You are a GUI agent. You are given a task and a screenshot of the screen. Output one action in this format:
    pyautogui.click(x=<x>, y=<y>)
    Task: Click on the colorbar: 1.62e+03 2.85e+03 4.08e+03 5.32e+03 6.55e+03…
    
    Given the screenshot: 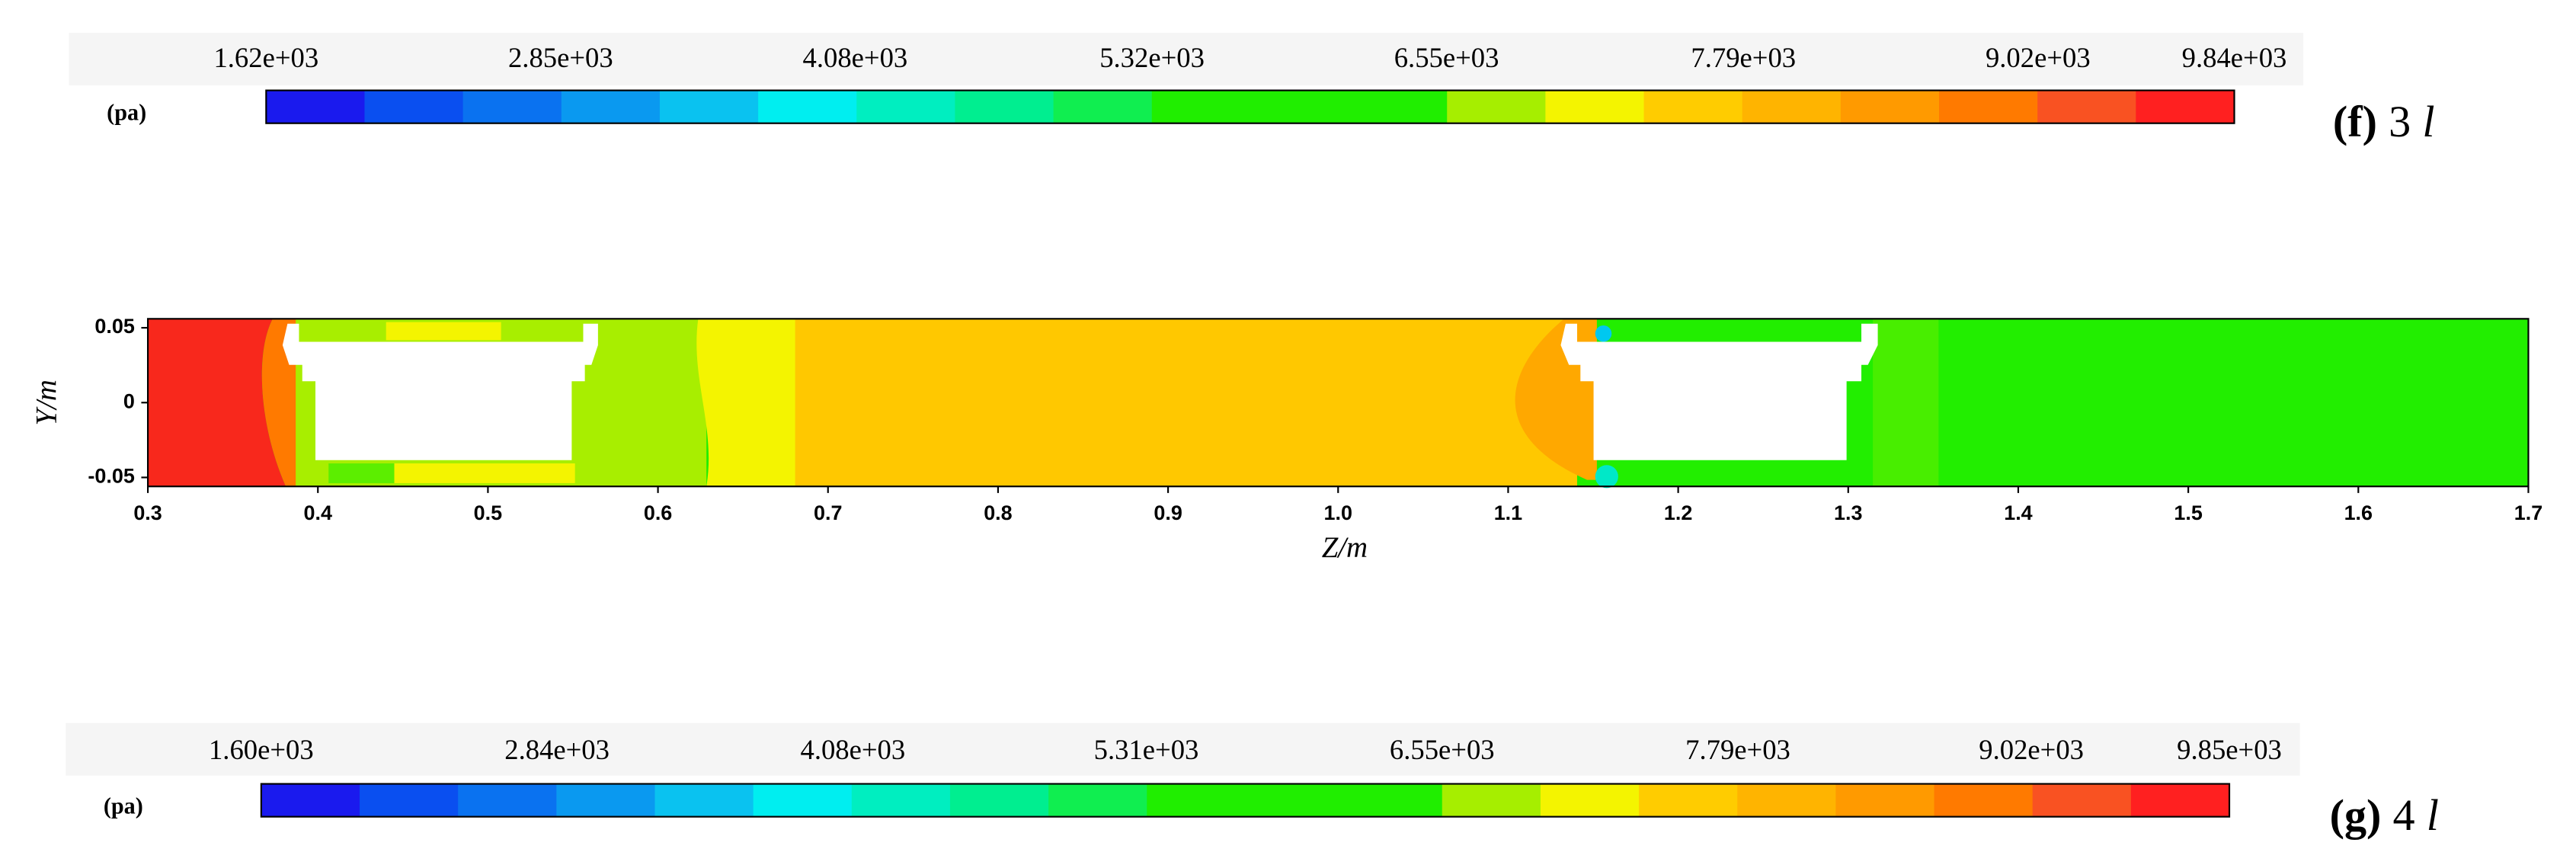 What is the action you would take?
    pyautogui.click(x=1270, y=94)
    